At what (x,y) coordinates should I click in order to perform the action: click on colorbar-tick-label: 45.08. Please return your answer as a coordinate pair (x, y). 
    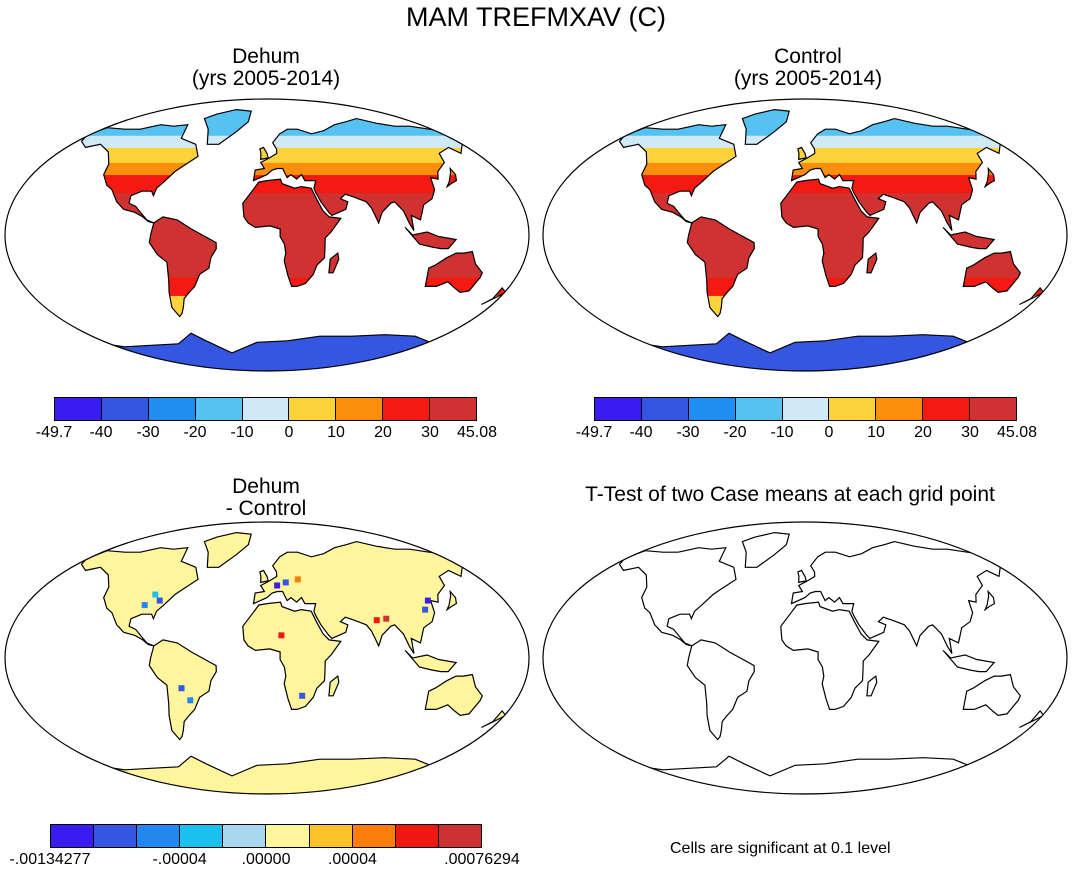
    Looking at the image, I should click on (1017, 432).